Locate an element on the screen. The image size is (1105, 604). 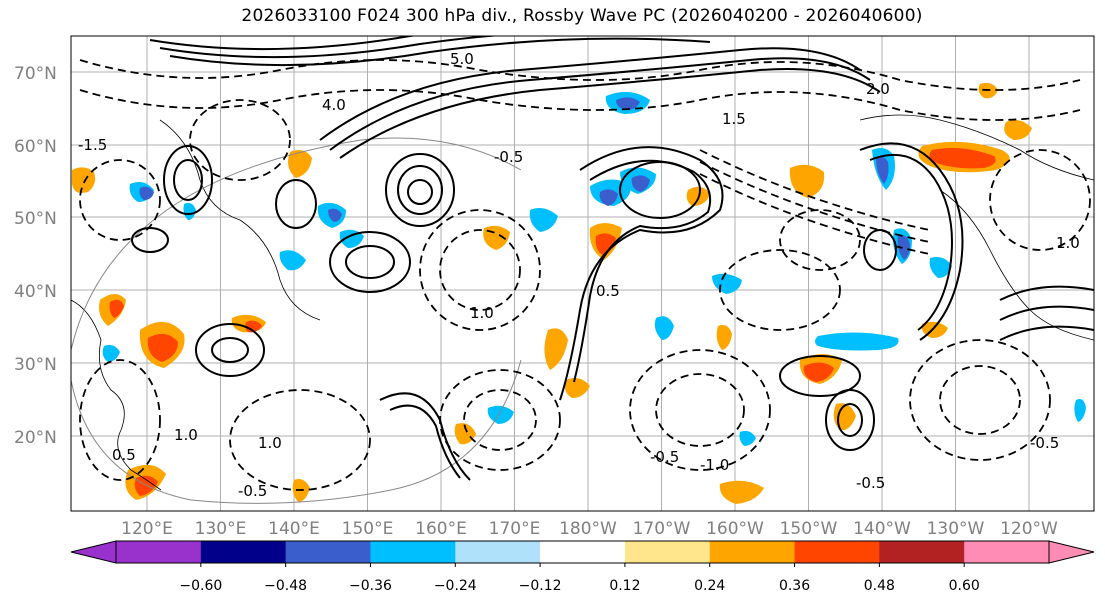
colorbar-tick-label: 0.24 is located at coordinates (709, 586).